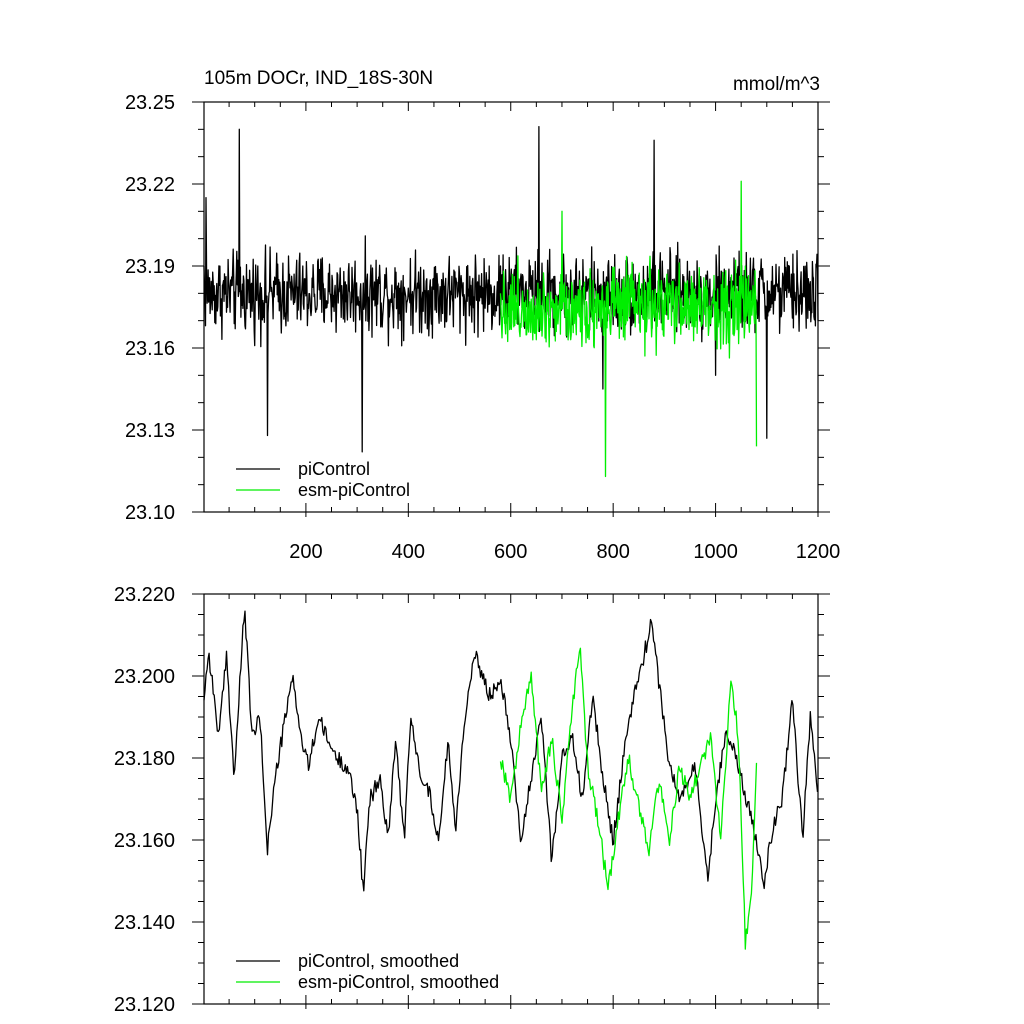  I want to click on bottom-y-tick-labels: 23.120 23.140 23.160 23.180 23.200 23.220, so click(144, 800).